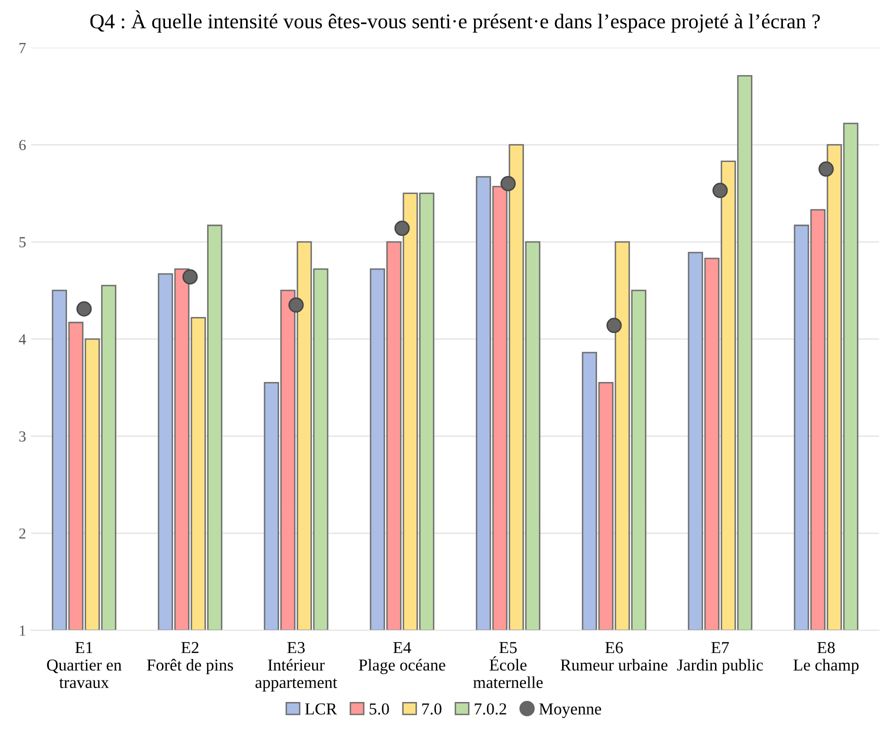 This screenshot has height=733, width=888. What do you see at coordinates (379, 709) in the screenshot?
I see `legend-label: 5.0` at bounding box center [379, 709].